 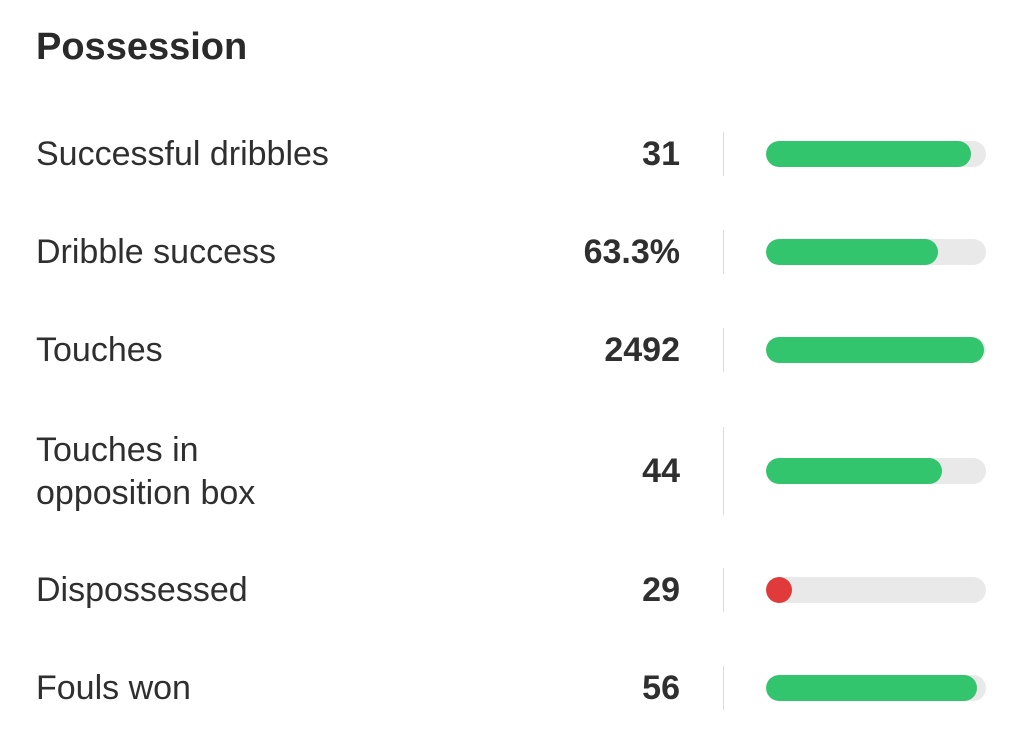 What do you see at coordinates (99, 350) in the screenshot?
I see `stat-label: Touches` at bounding box center [99, 350].